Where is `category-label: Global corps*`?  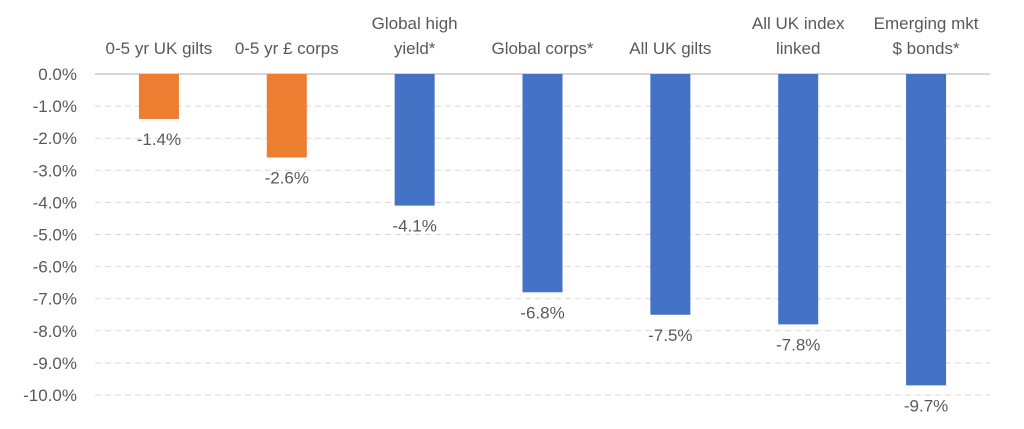 category-label: Global corps* is located at coordinates (542, 48).